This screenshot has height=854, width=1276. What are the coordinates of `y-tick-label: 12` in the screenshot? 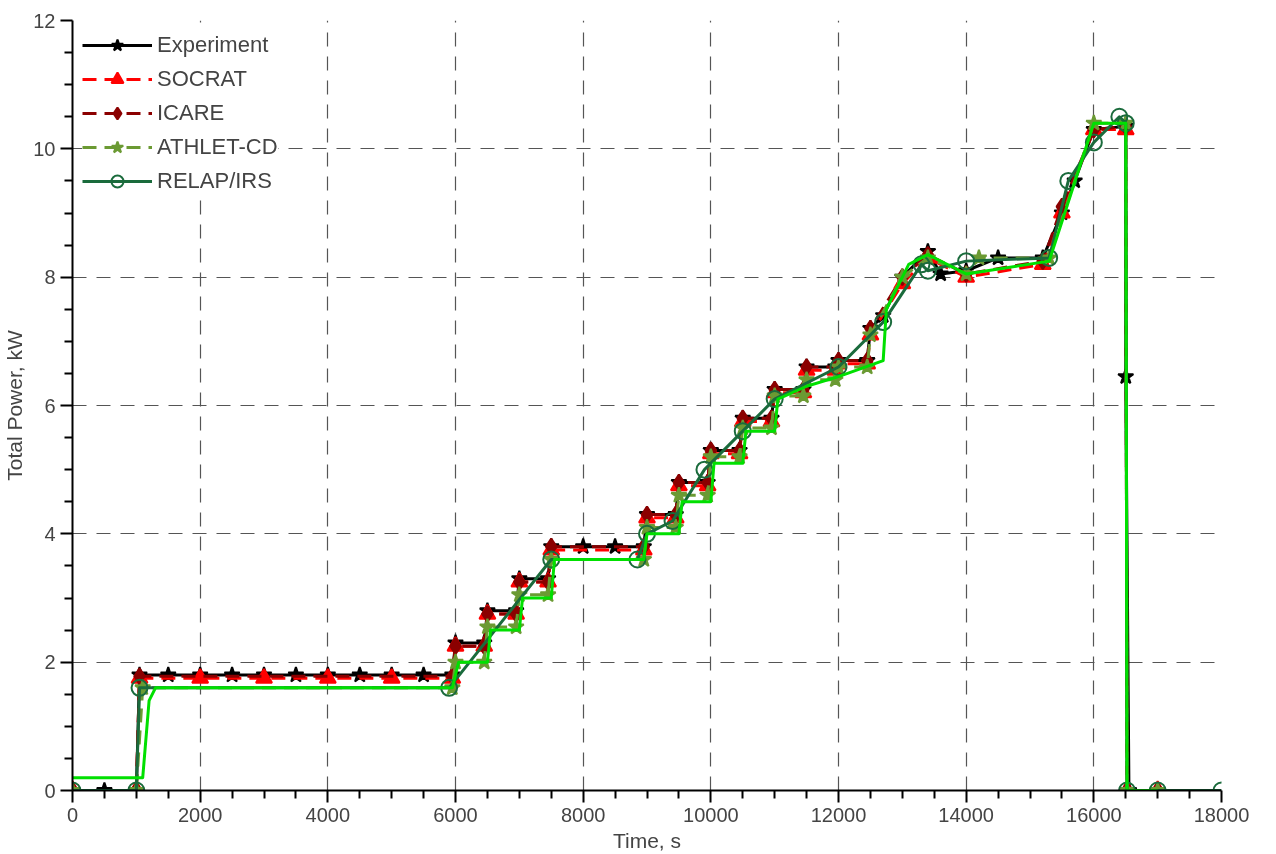 It's located at (44, 20).